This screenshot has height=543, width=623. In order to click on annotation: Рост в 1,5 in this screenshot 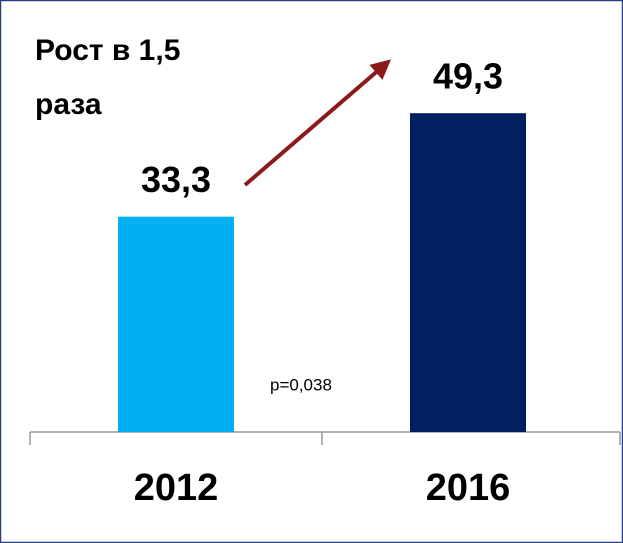, I will do `click(107, 50)`.